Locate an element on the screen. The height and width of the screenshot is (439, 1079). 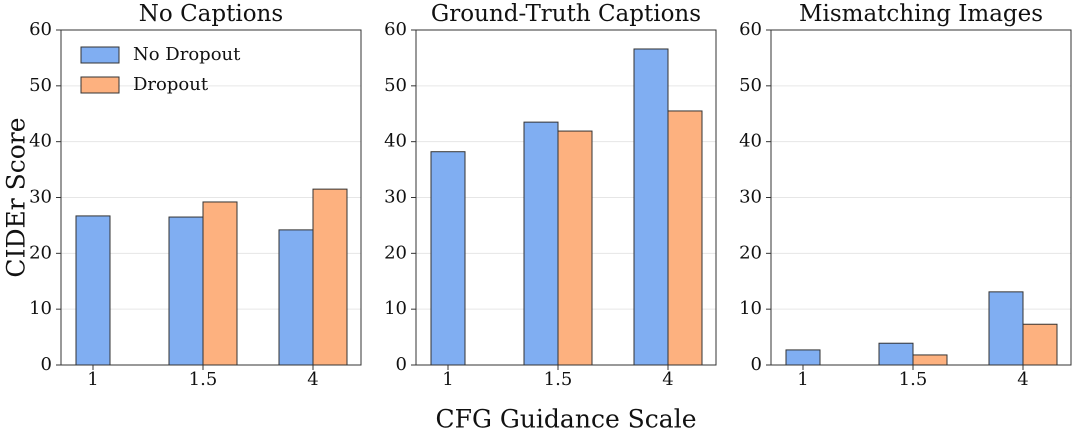
x-axis-label: CFG Guidance Scale is located at coordinates (565, 419).